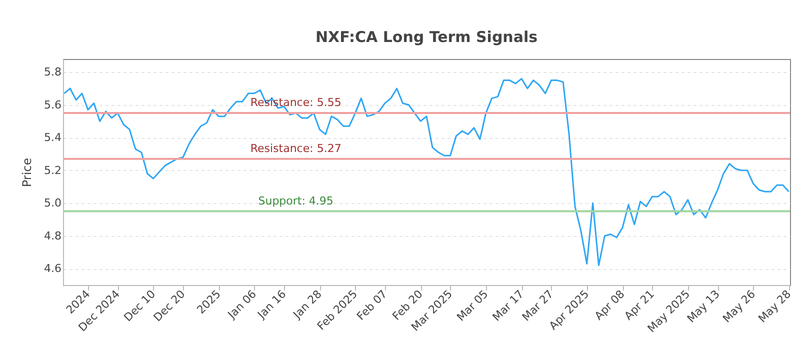  What do you see at coordinates (53, 203) in the screenshot?
I see `y-tick-label: 5.0` at bounding box center [53, 203].